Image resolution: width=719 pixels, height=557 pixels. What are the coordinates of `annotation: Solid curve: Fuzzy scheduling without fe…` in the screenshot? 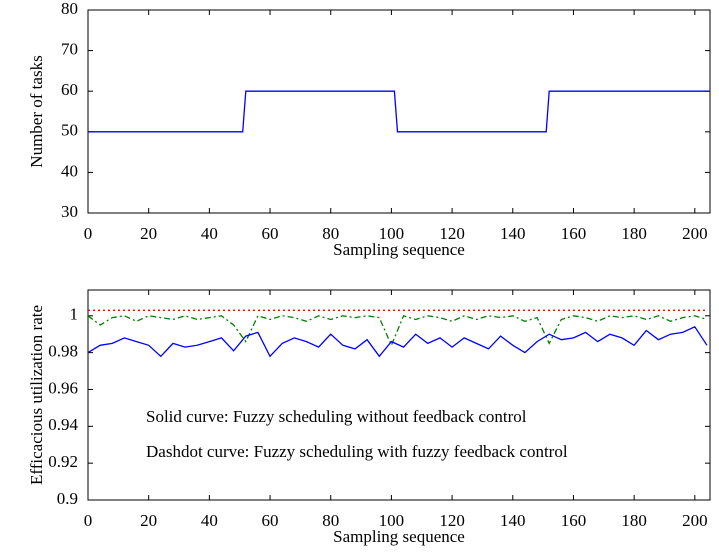 It's located at (336, 416).